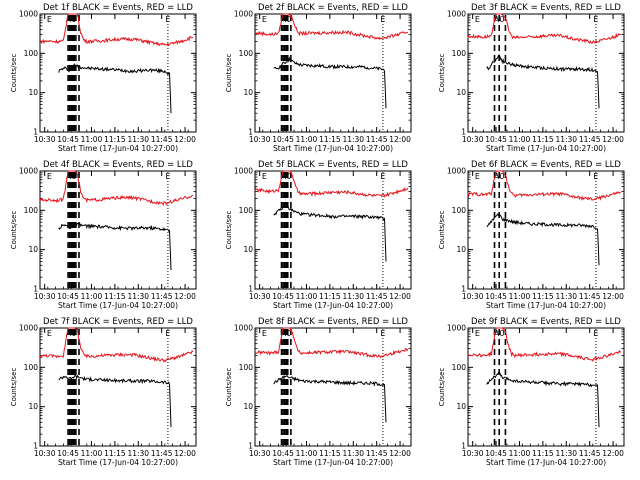 The height and width of the screenshot is (480, 640). What do you see at coordinates (546, 8) in the screenshot?
I see `chart-title: Det 3f BLACK = Events, RED = LLD` at bounding box center [546, 8].